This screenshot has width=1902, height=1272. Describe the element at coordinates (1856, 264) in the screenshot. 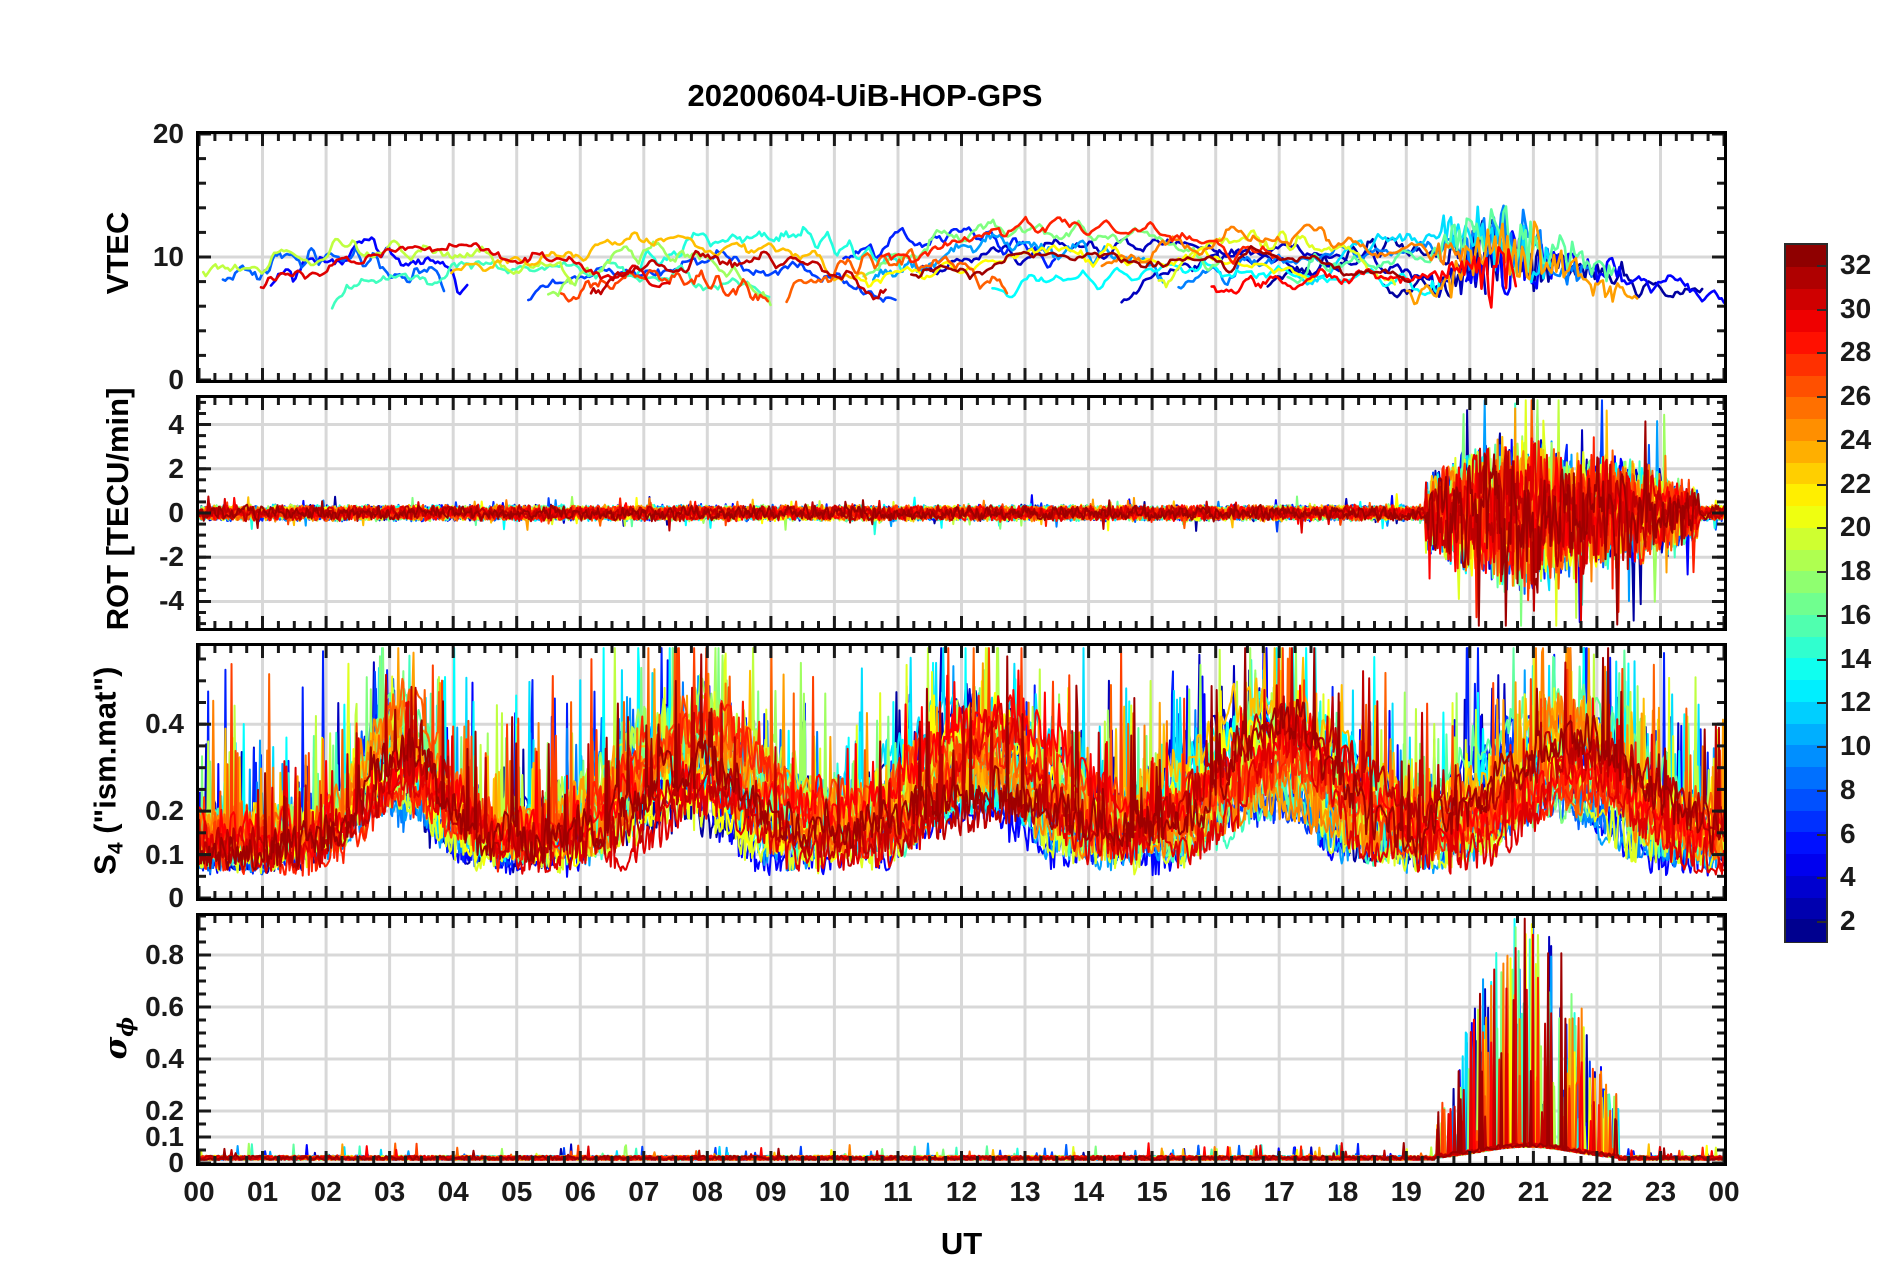

I see `colorbar-tick-32: 32` at that location.